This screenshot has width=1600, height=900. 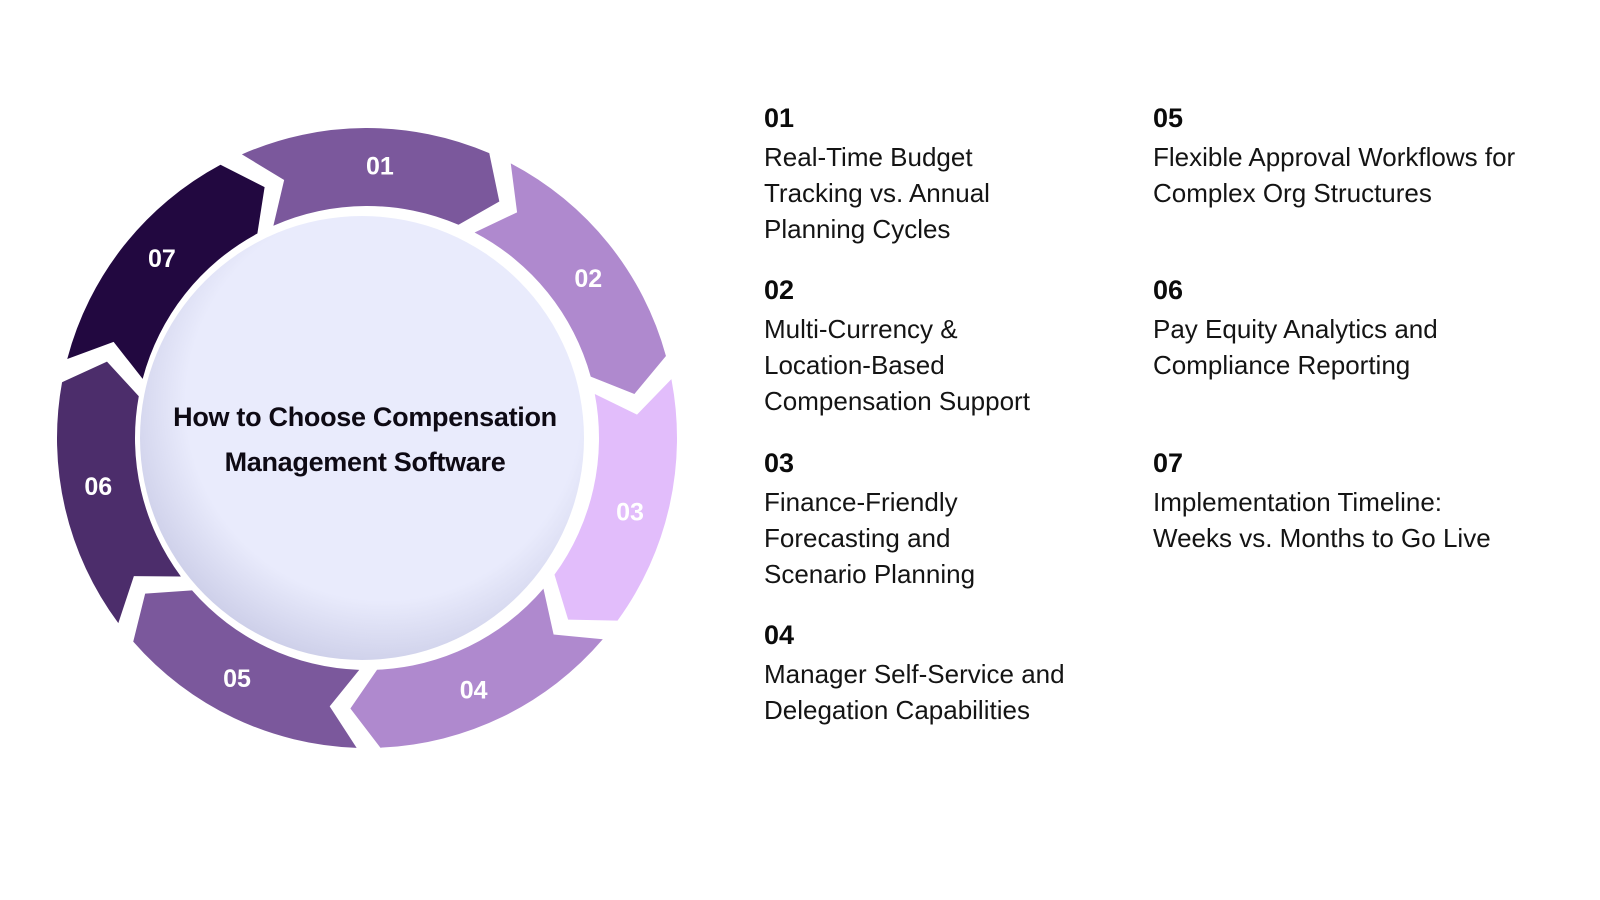 What do you see at coordinates (779, 290) in the screenshot?
I see `item-number: 02` at bounding box center [779, 290].